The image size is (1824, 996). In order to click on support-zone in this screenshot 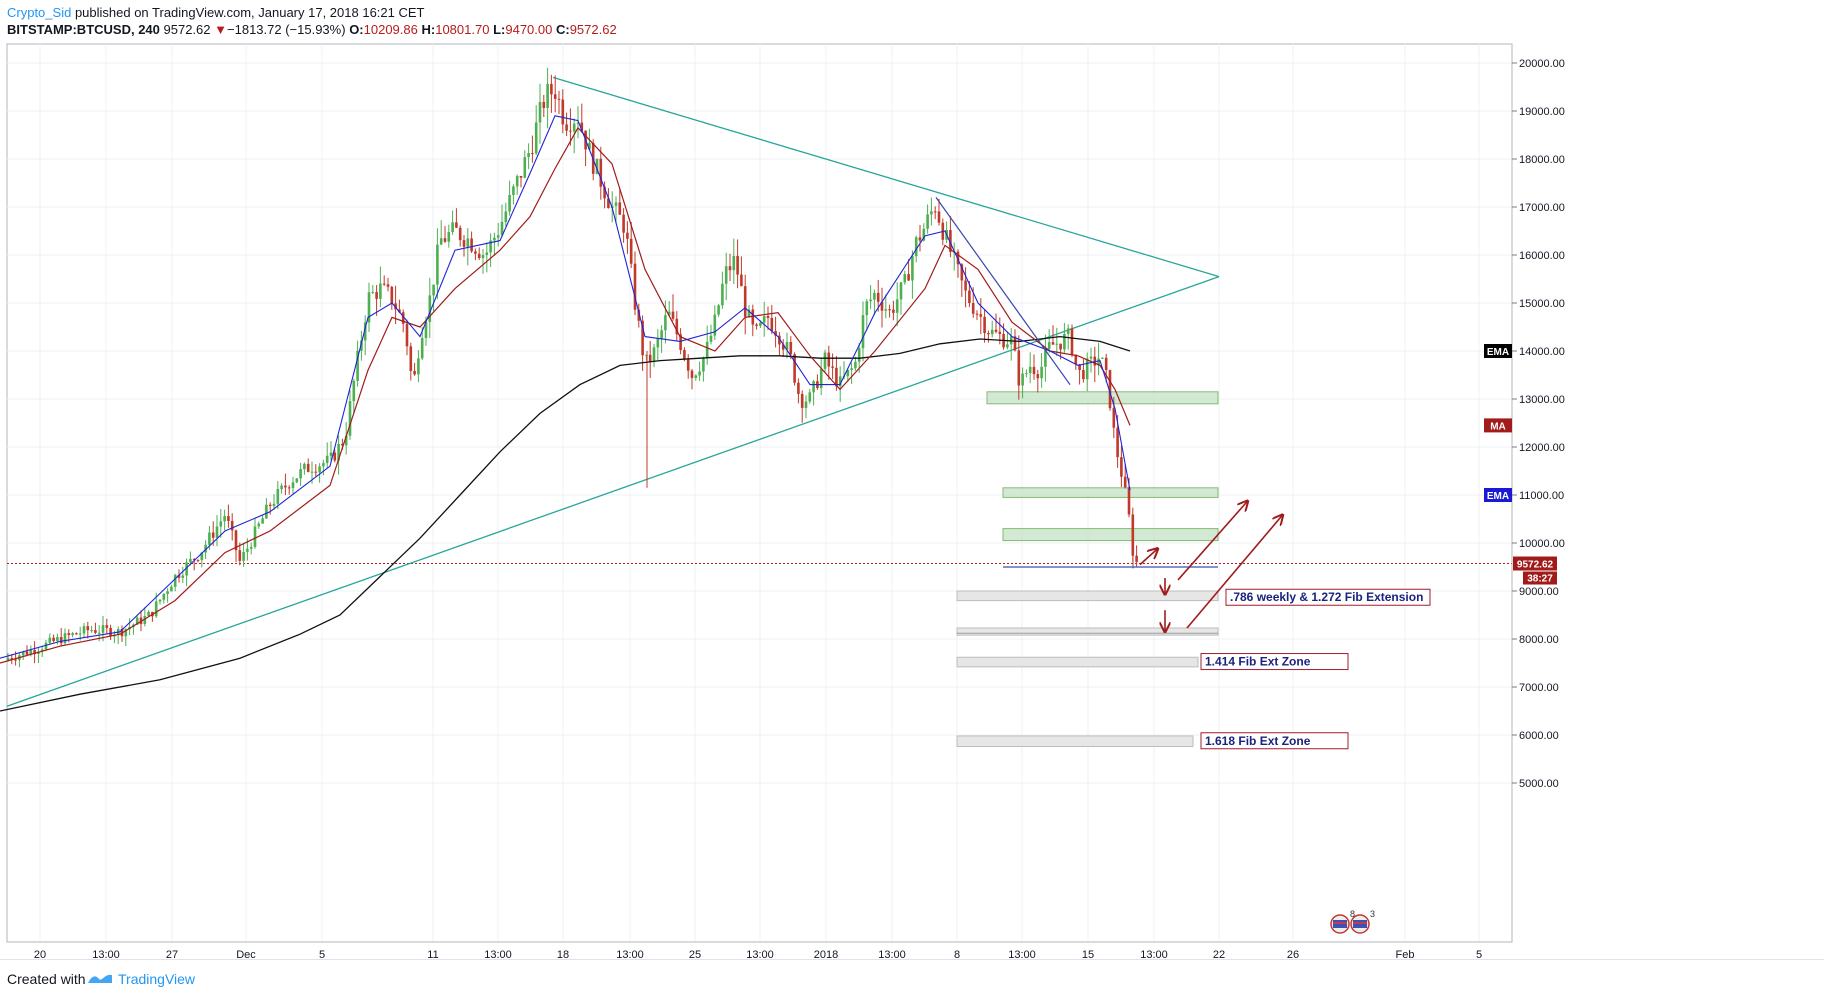, I will do `click(1110, 492)`.